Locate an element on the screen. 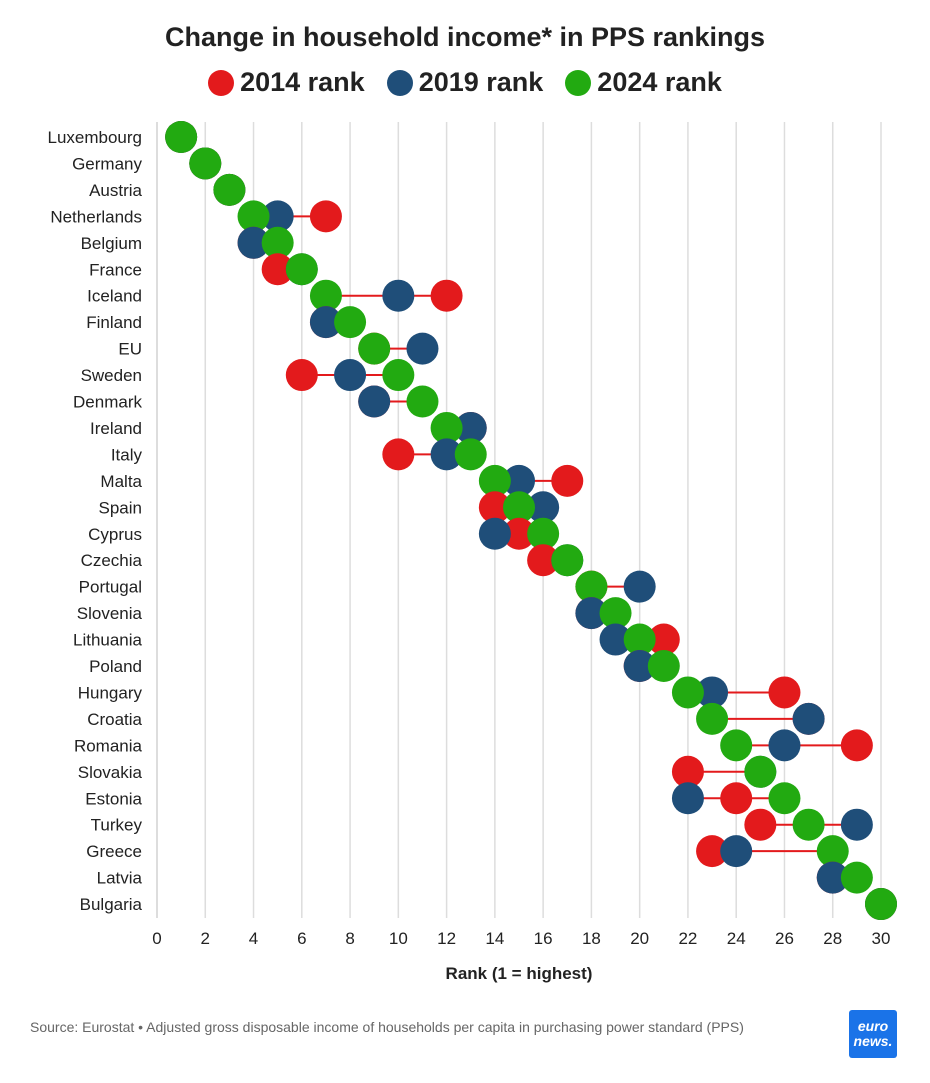  point-2014-malta is located at coordinates (567, 480).